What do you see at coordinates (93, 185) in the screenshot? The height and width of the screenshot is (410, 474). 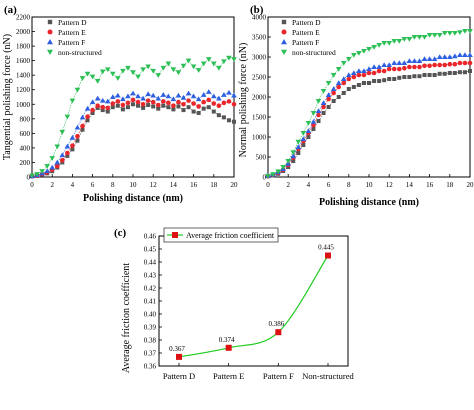 I see `chart-a-xtick-label: 6` at bounding box center [93, 185].